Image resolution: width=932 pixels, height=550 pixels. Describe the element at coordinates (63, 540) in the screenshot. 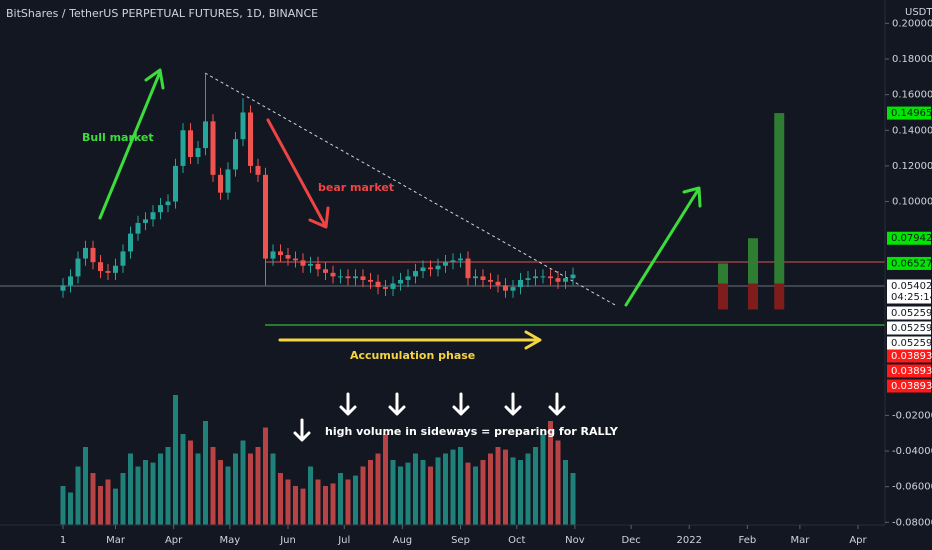

I see `x-tick-label: 1` at that location.